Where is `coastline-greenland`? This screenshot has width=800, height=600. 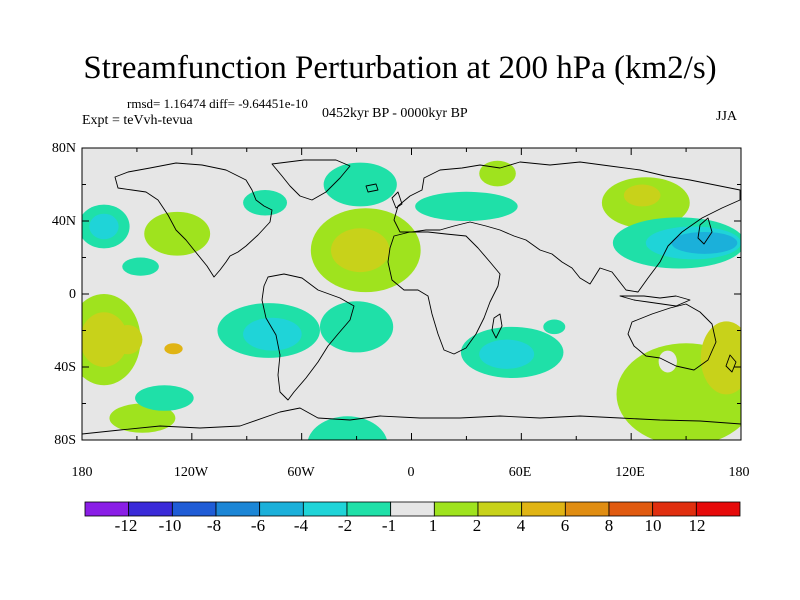
coastline-greenland is located at coordinates (311, 180).